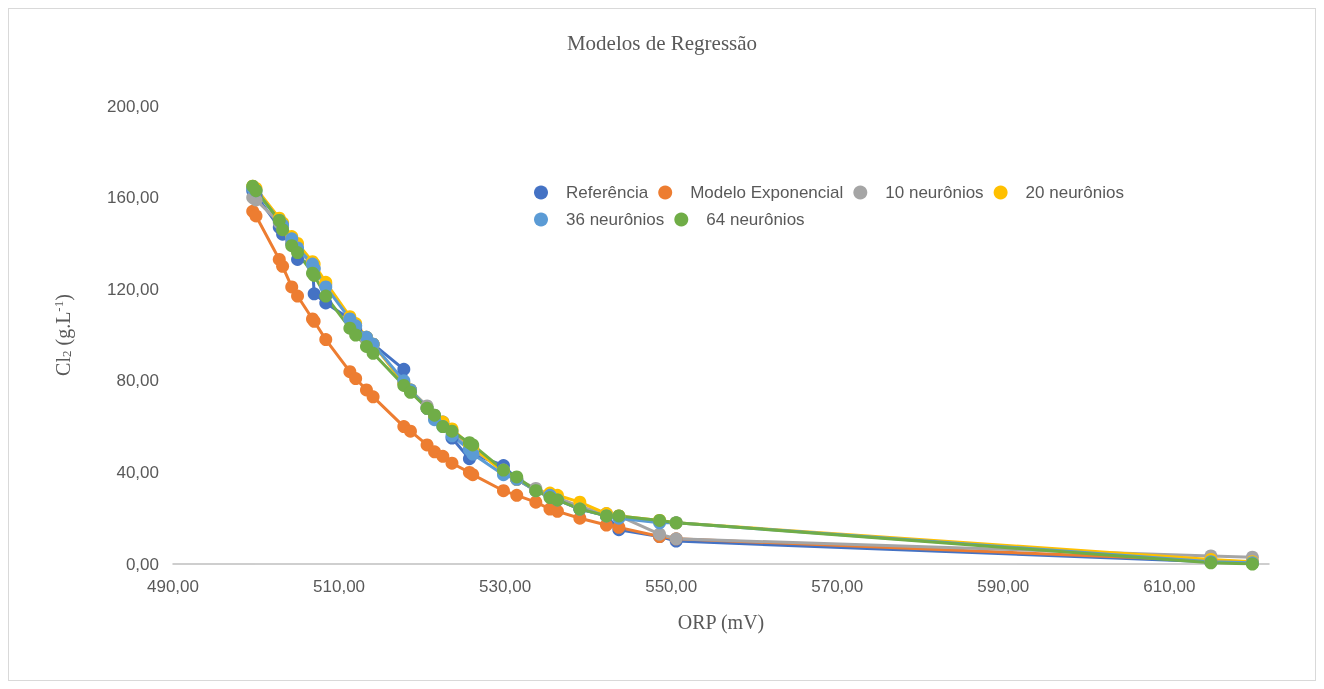 This screenshot has width=1324, height=689. Describe the element at coordinates (662, 42) in the screenshot. I see `chart-title: Modelos de Regressão` at that location.